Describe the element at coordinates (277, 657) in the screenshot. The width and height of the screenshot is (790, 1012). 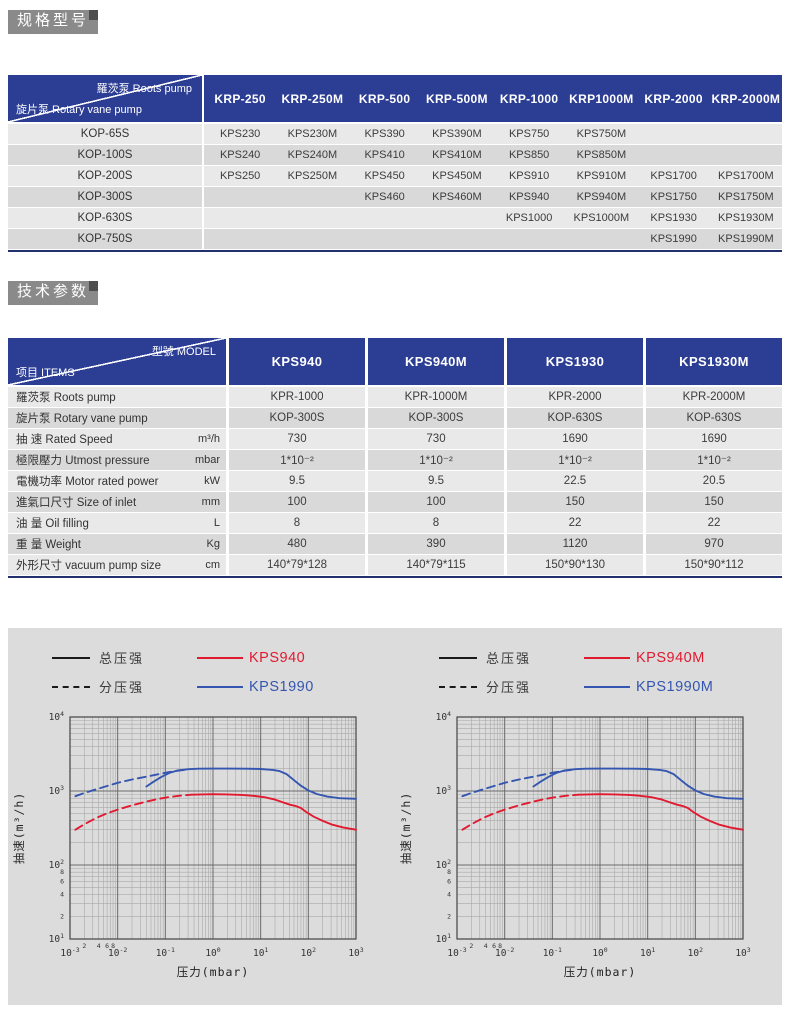
I see `kps940-label: KPS940` at that location.